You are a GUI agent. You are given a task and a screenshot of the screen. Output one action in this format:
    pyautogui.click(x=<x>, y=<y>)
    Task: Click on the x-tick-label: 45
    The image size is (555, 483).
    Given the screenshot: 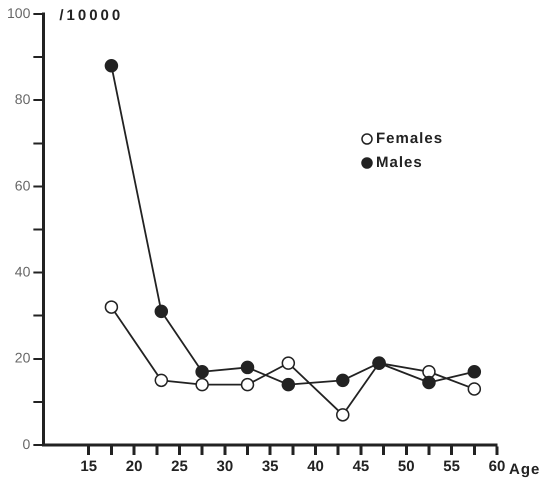 What is the action you would take?
    pyautogui.click(x=361, y=467)
    